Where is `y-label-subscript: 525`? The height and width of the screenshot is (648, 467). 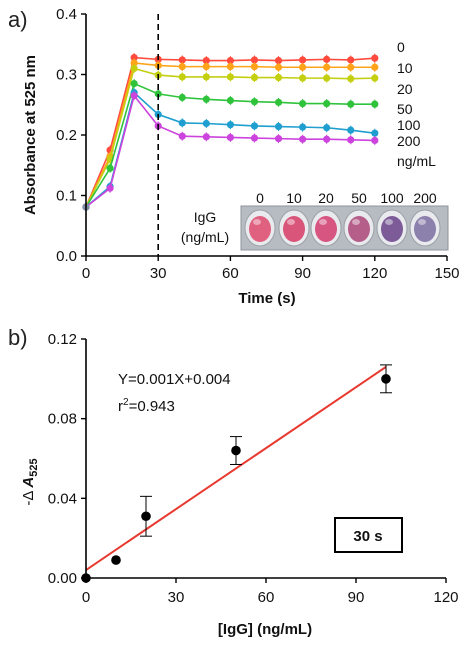
y-label-subscript: 525 is located at coordinates (34, 467).